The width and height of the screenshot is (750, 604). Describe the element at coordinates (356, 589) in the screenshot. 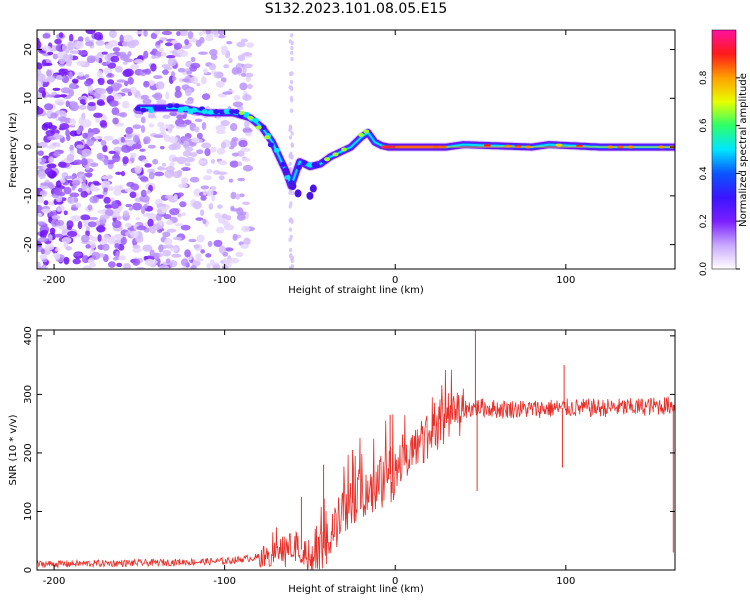

I see `snr-x-axis-label: Height of straight line (km)` at that location.